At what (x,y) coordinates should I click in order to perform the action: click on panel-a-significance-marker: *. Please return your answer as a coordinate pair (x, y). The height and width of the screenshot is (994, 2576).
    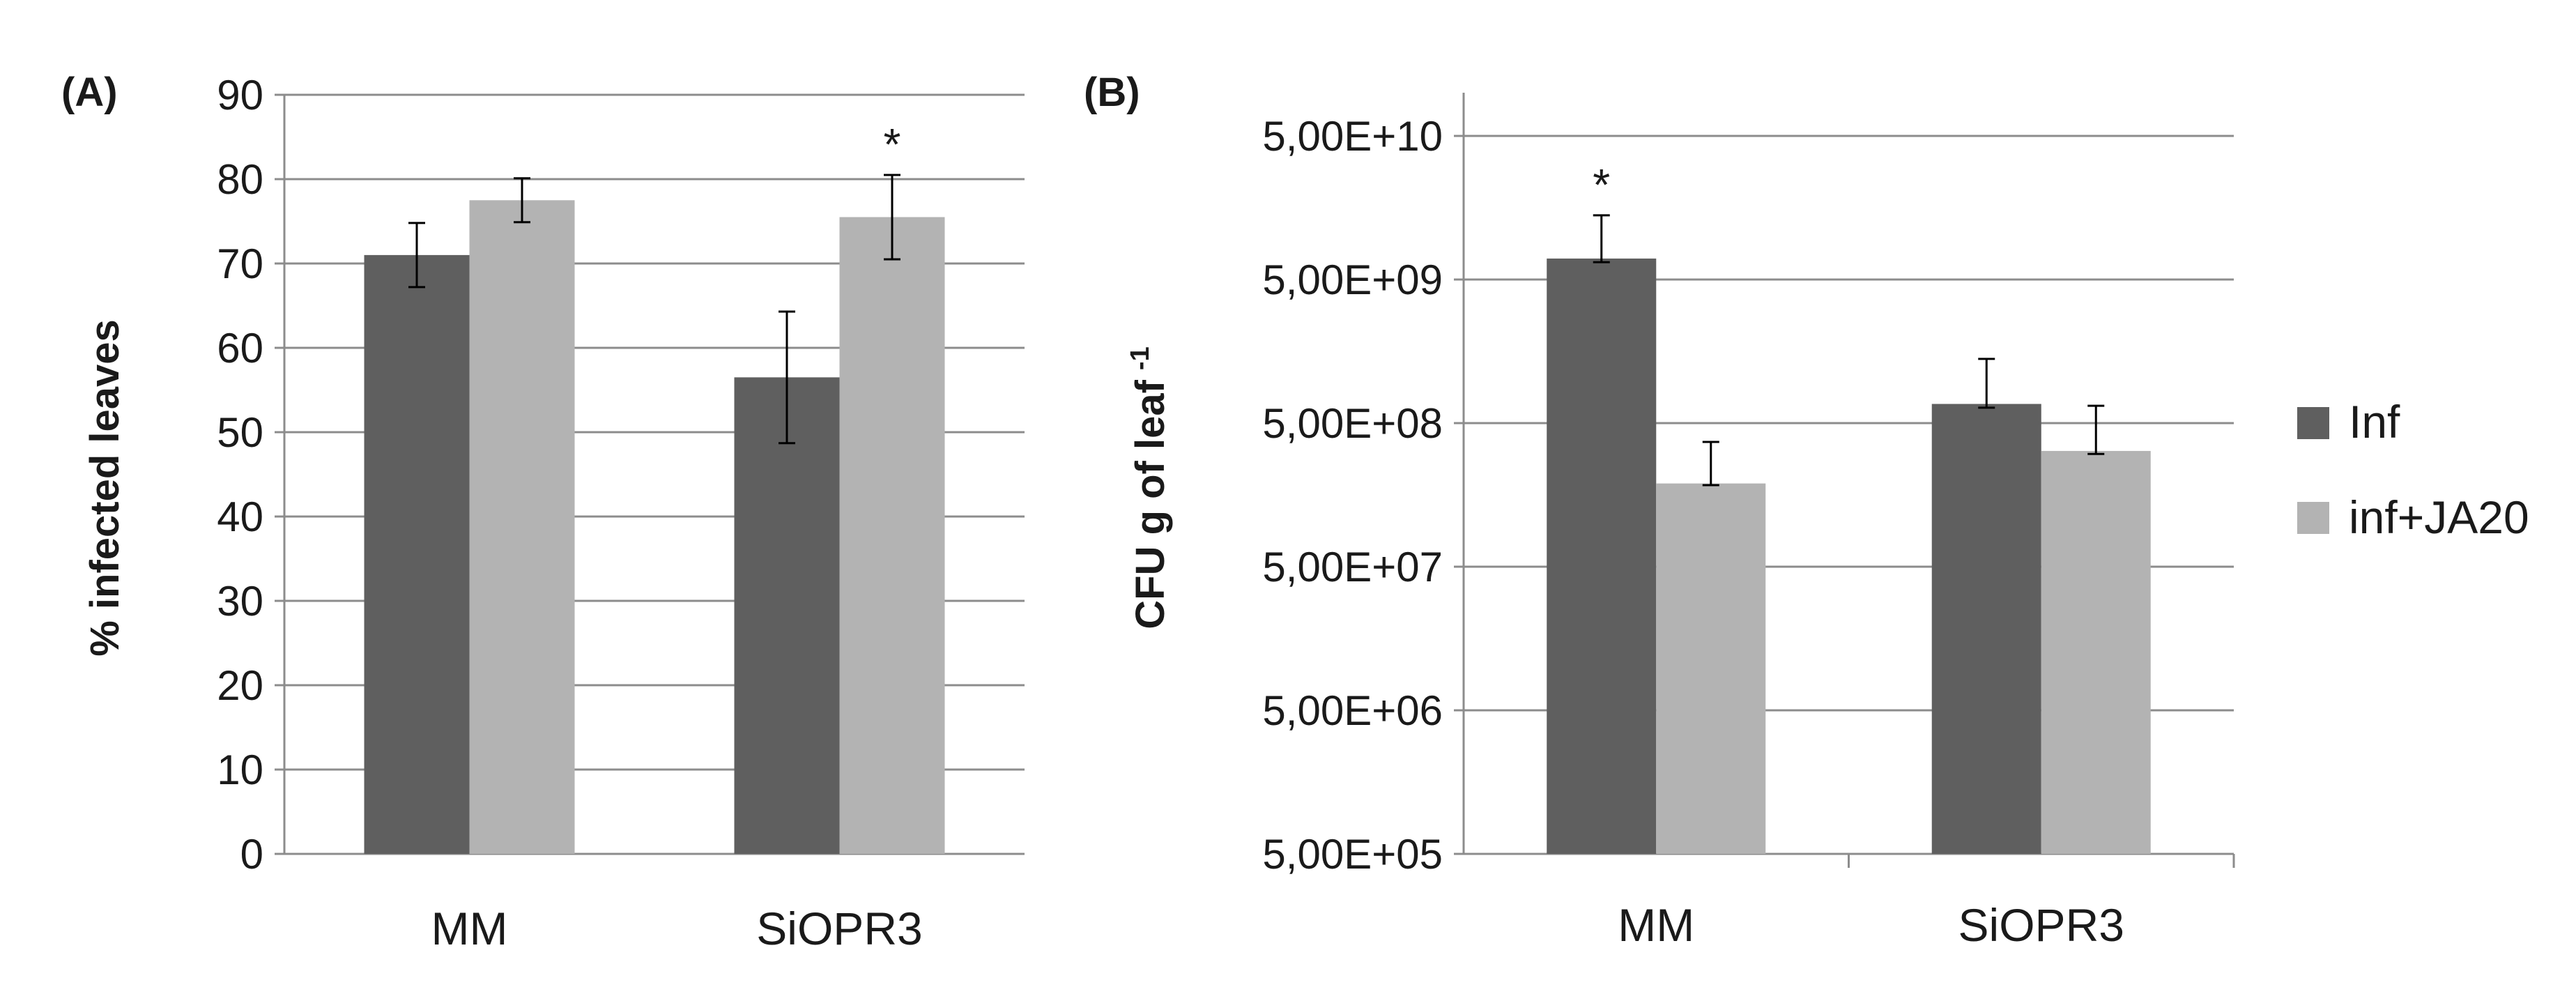
    Looking at the image, I should click on (892, 144).